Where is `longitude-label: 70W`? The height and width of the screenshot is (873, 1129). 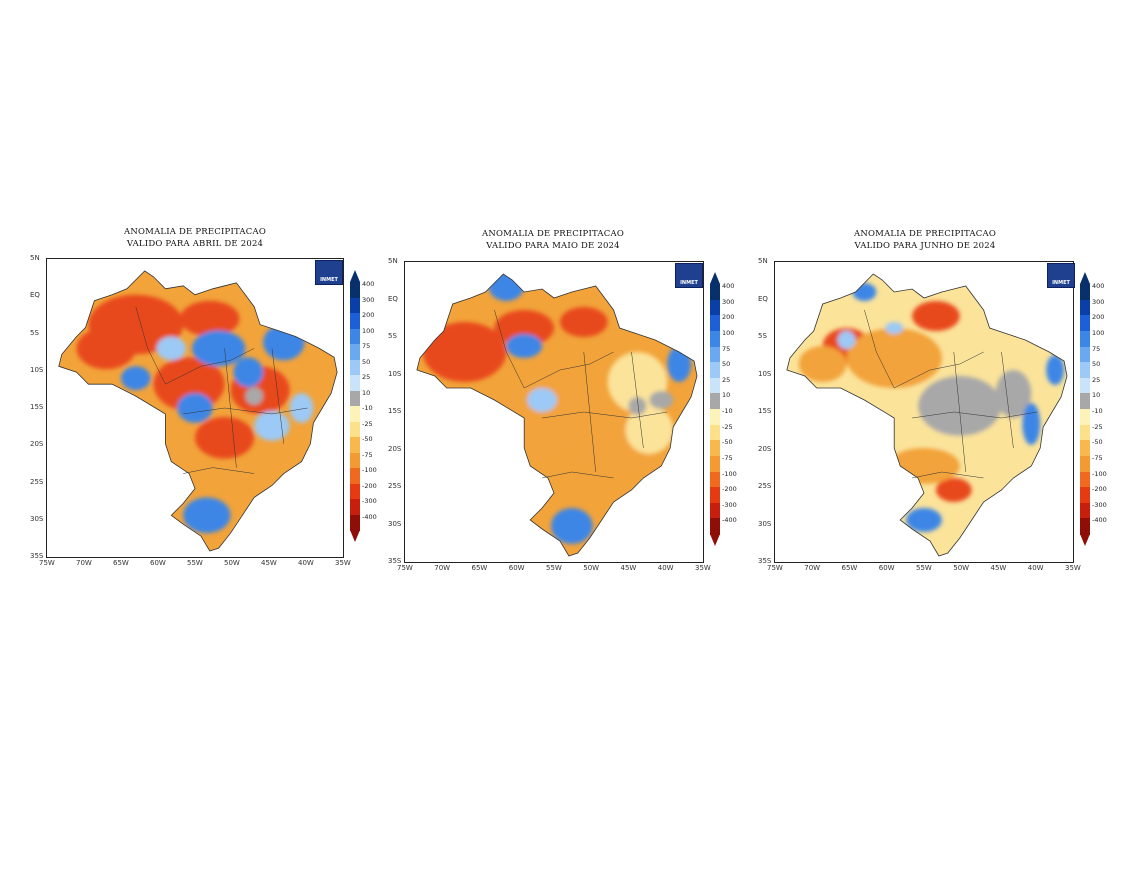
longitude-label: 70W is located at coordinates (812, 568).